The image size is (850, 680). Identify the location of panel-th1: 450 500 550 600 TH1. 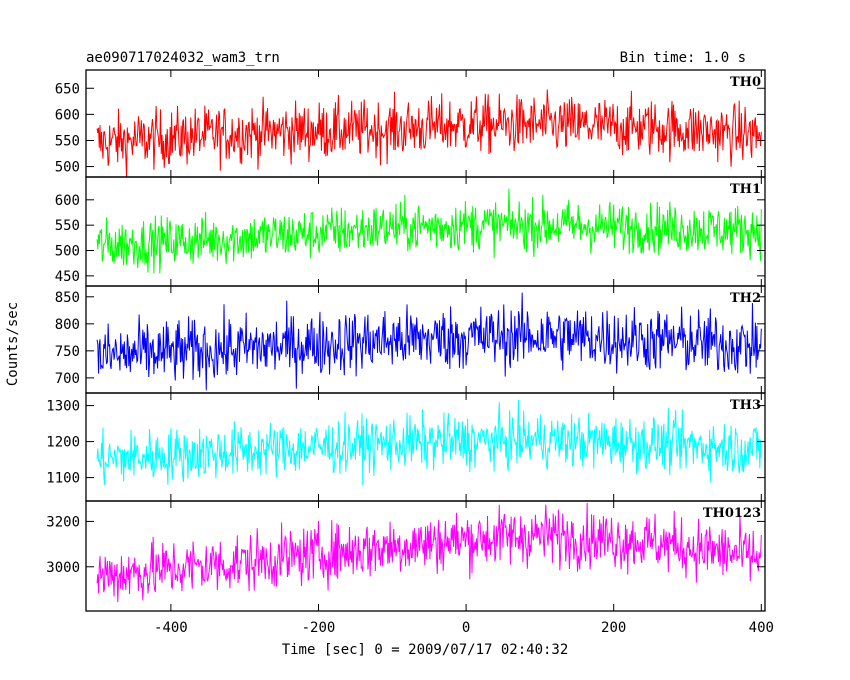
(410, 231).